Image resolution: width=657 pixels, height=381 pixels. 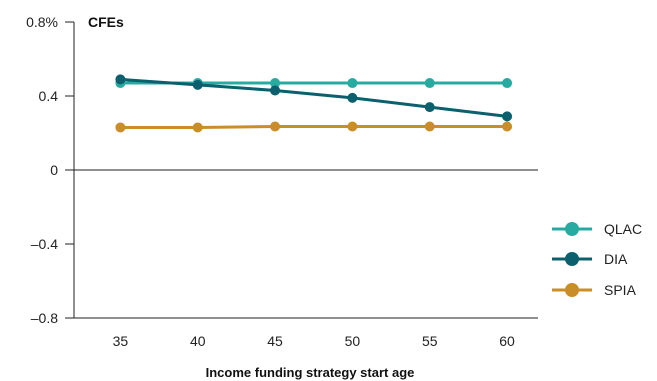 I want to click on y-tick-label: 0.8%, so click(x=42, y=22).